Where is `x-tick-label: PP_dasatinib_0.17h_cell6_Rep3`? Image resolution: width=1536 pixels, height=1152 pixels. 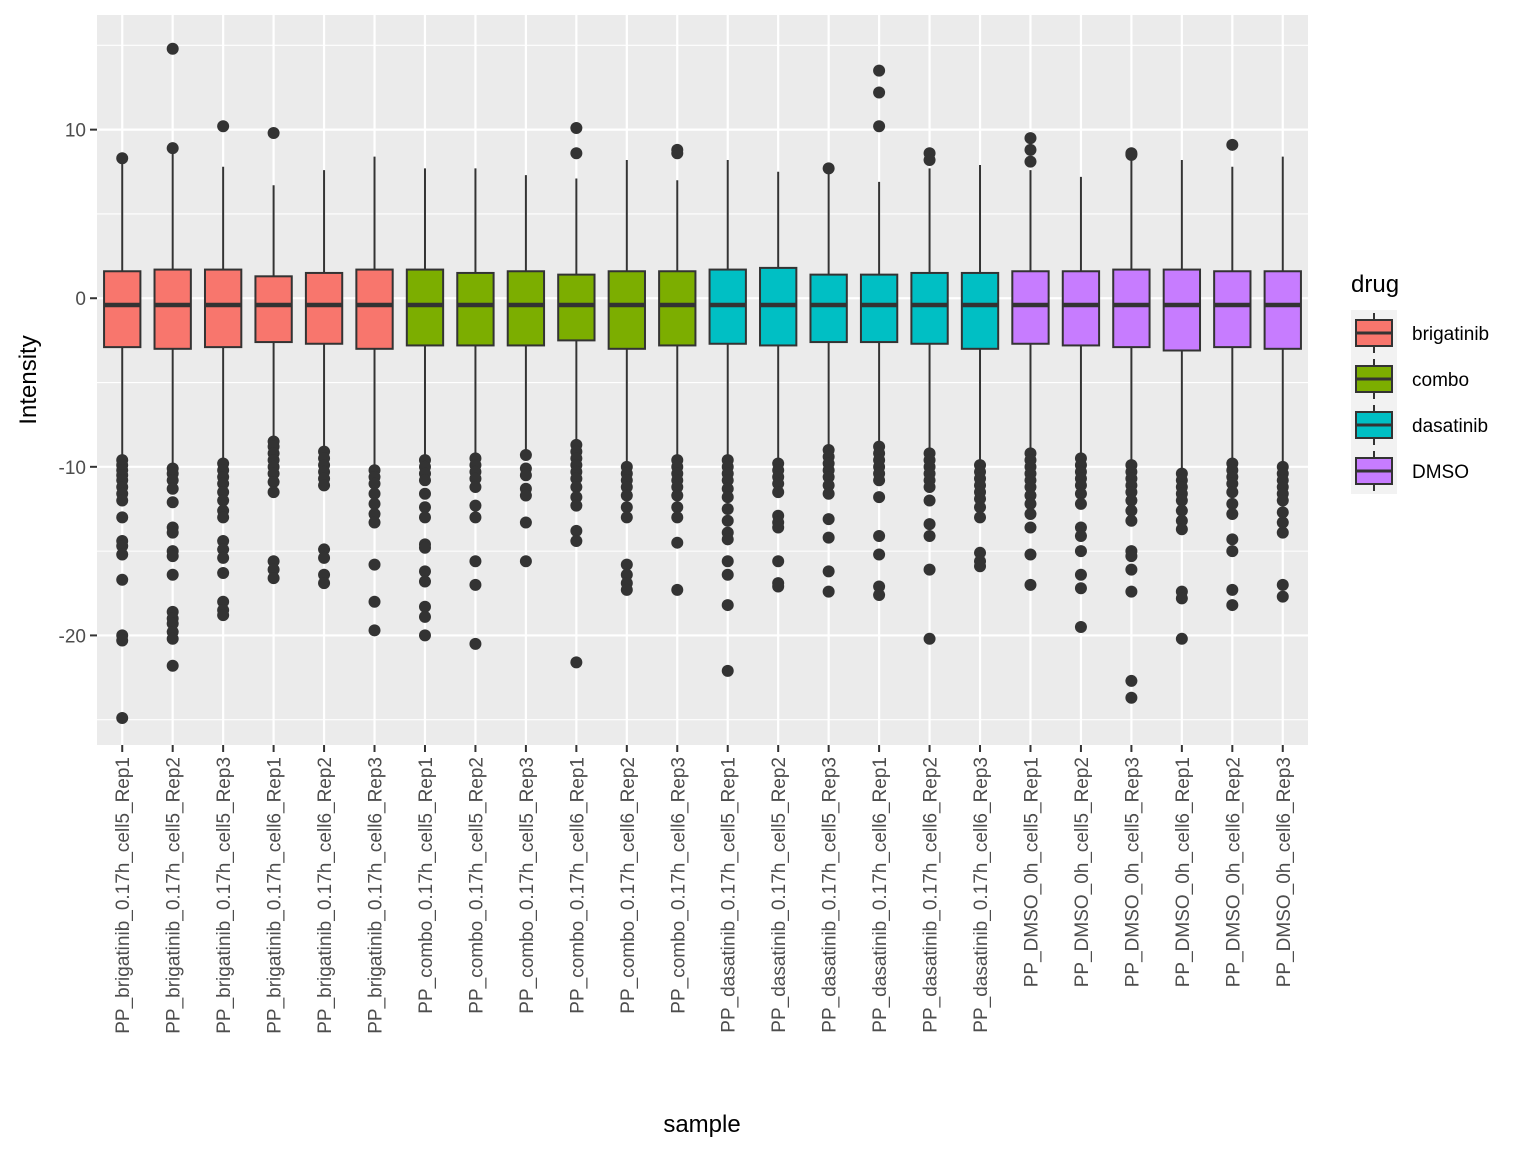 x-tick-label: PP_dasatinib_0.17h_cell6_Rep3 is located at coordinates (981, 895).